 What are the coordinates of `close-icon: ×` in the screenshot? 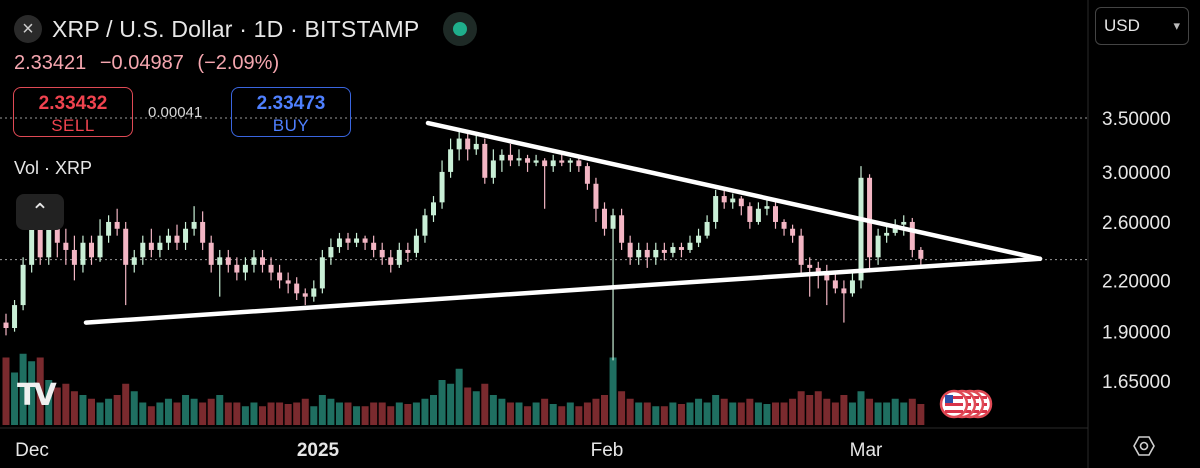 It's located at (28, 29).